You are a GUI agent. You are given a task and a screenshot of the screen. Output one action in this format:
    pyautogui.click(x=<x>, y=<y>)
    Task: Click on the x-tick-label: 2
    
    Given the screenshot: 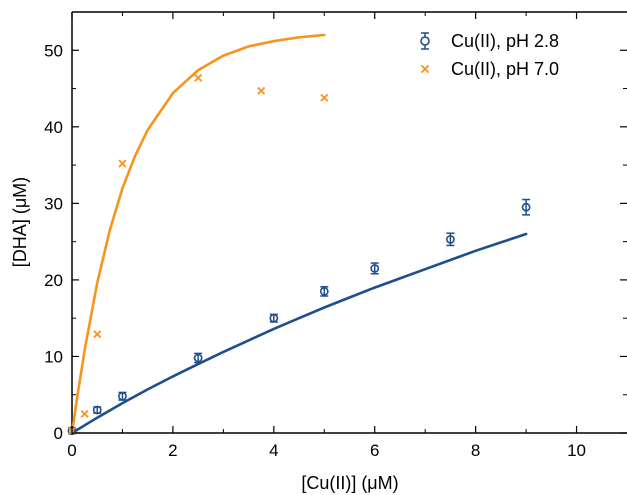 What is the action you would take?
    pyautogui.click(x=172, y=450)
    